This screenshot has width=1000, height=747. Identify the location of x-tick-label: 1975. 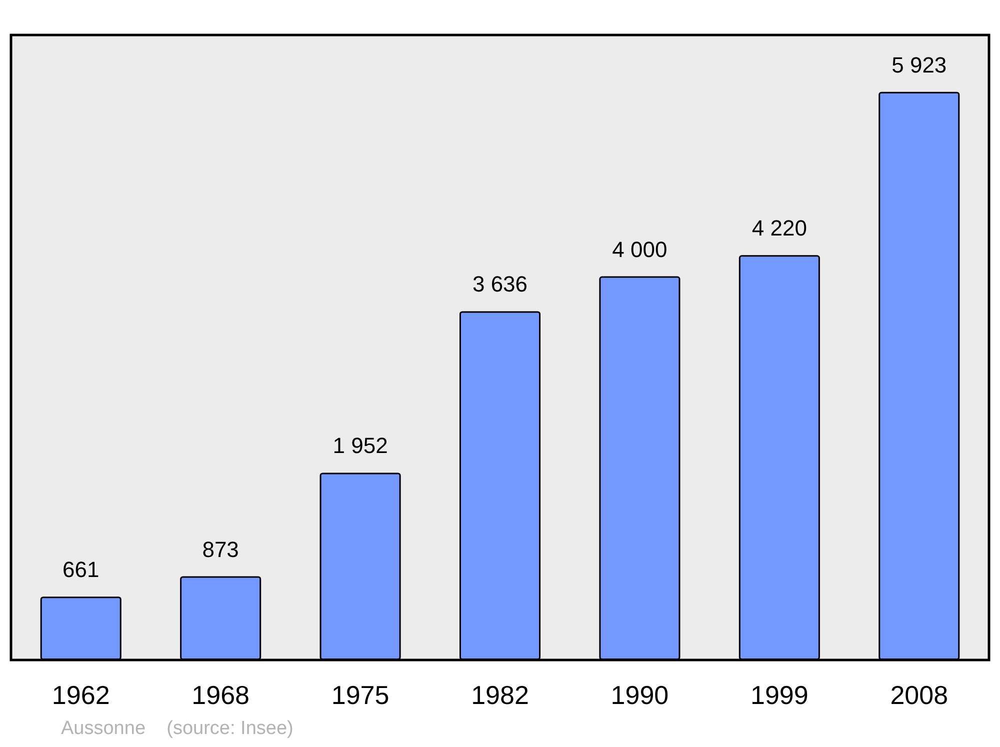
(360, 695).